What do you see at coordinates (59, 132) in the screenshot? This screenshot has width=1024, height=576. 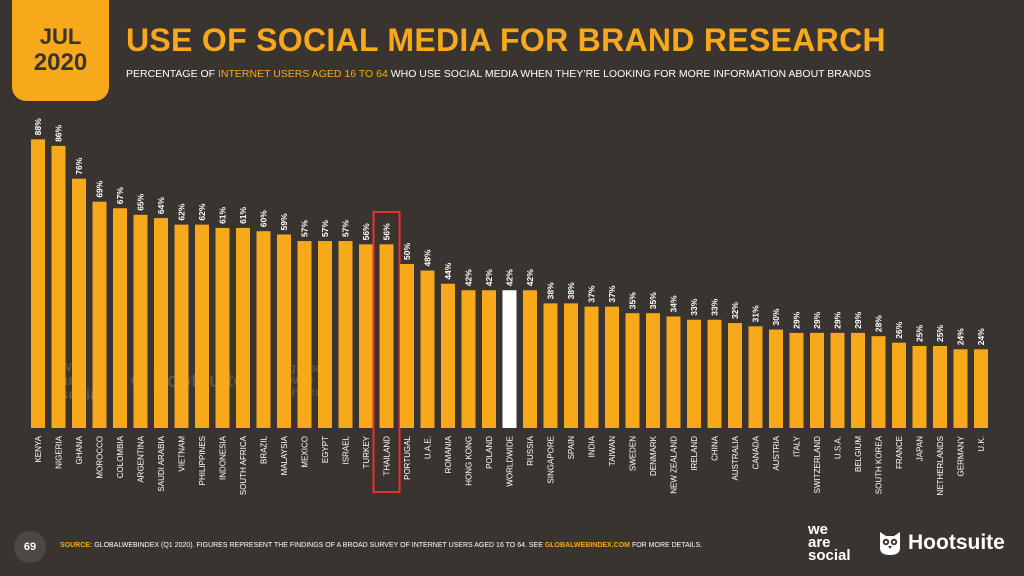 I see `bar-value-label: 86%` at bounding box center [59, 132].